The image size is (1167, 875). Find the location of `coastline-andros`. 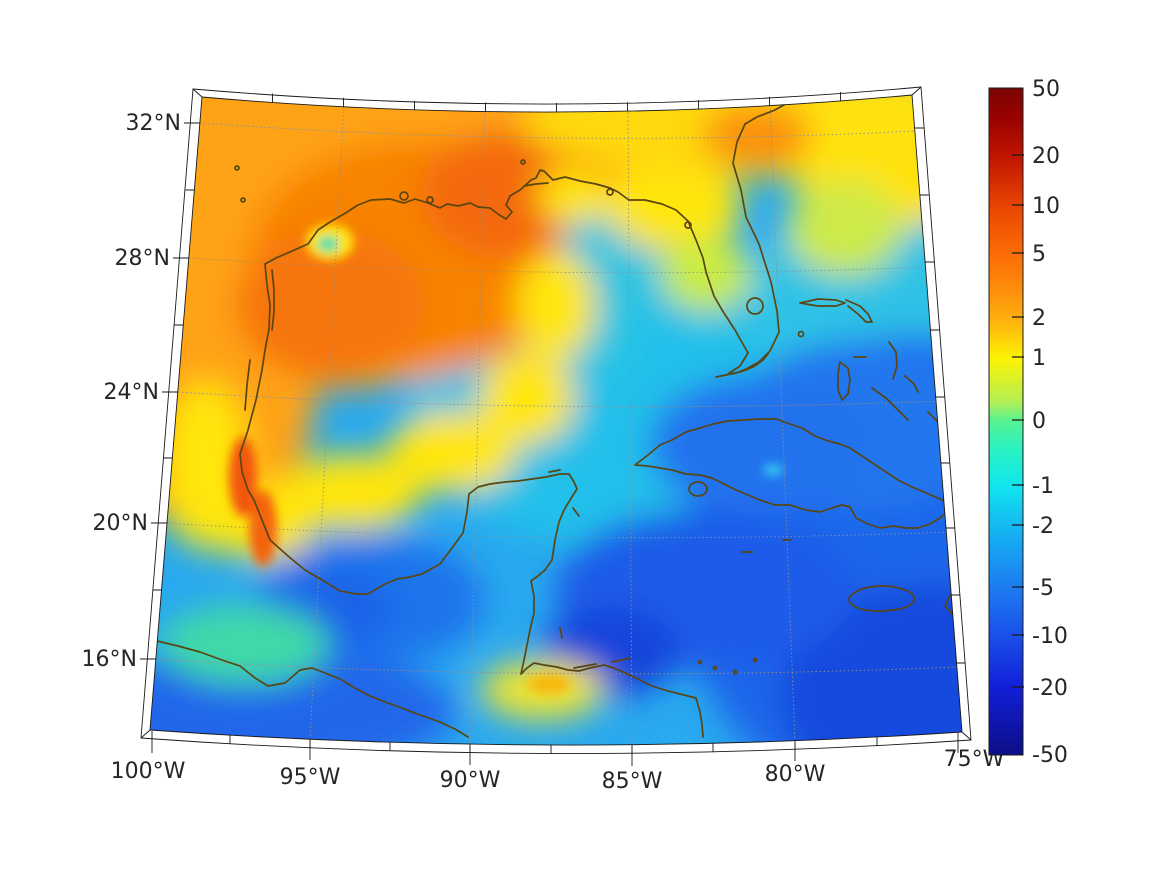

coastline-andros is located at coordinates (844, 381).